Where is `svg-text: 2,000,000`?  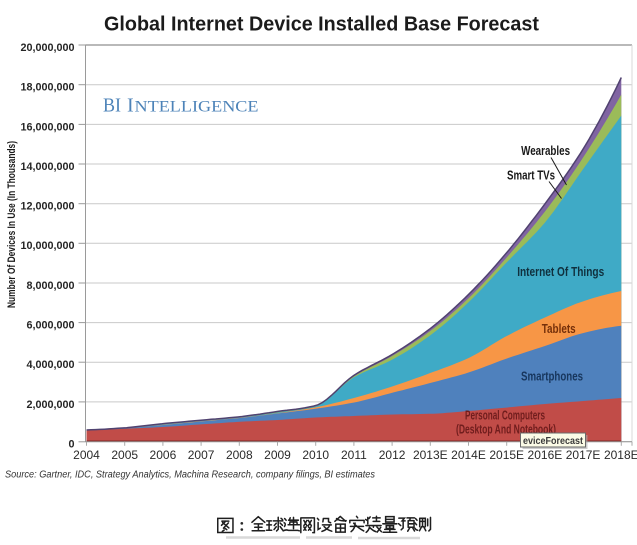
svg-text: 2,000,000 is located at coordinates (50, 405).